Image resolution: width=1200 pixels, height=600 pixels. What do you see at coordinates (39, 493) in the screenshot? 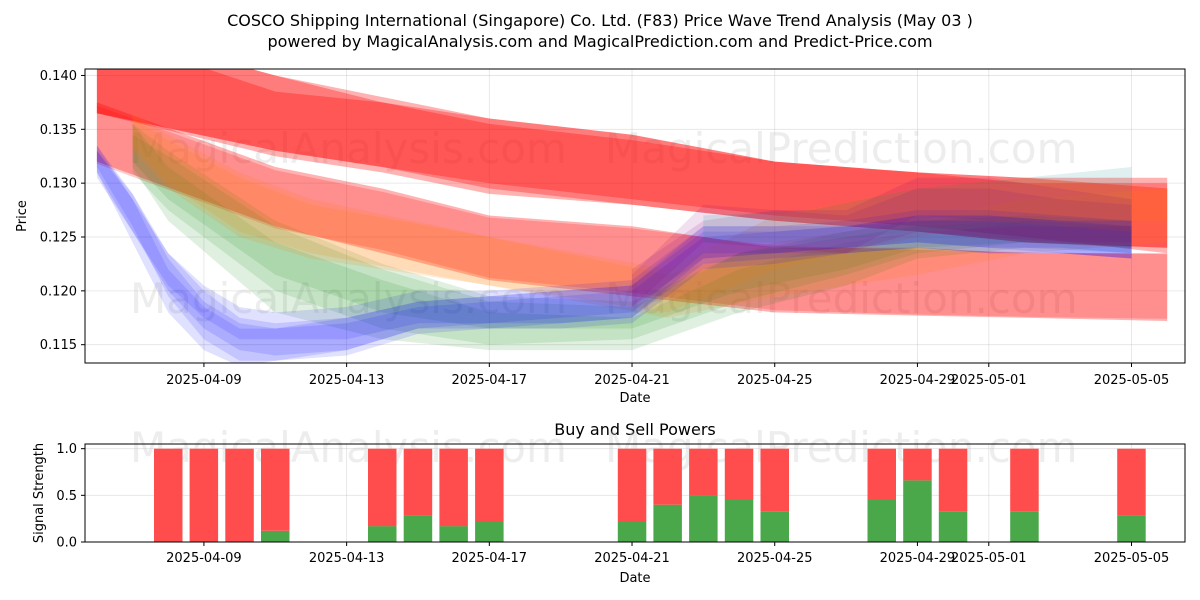
I see `bottom-y-axis-label: Signal Strength` at bounding box center [39, 493].